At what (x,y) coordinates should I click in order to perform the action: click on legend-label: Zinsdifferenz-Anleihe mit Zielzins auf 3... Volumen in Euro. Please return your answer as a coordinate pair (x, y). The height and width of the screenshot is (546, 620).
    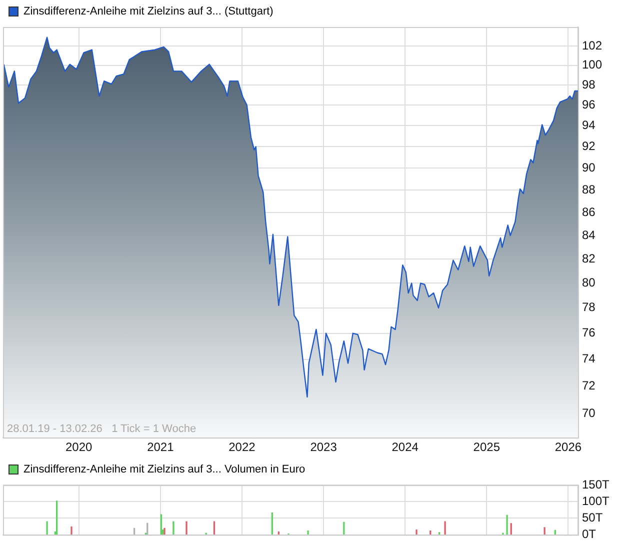
    Looking at the image, I should click on (165, 470).